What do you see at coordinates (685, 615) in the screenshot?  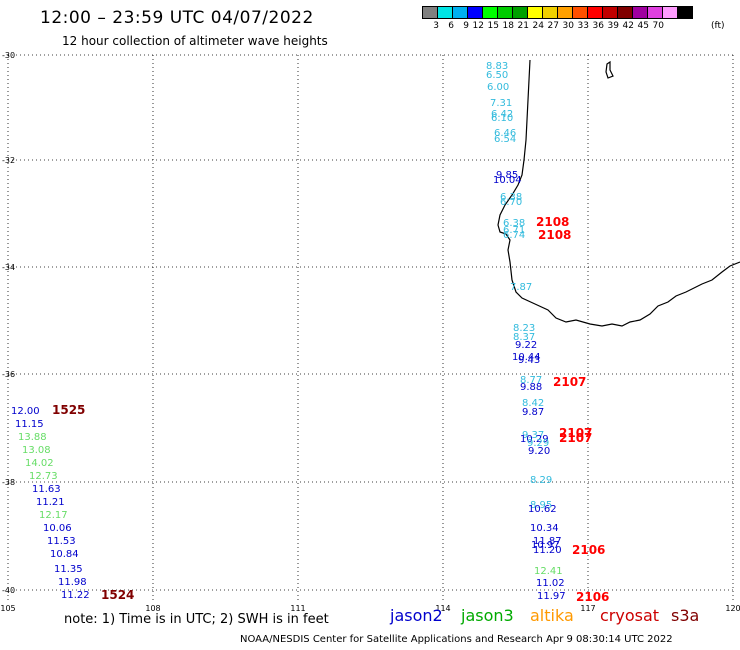 I see `legend-item-s3a: s3a` at bounding box center [685, 615].